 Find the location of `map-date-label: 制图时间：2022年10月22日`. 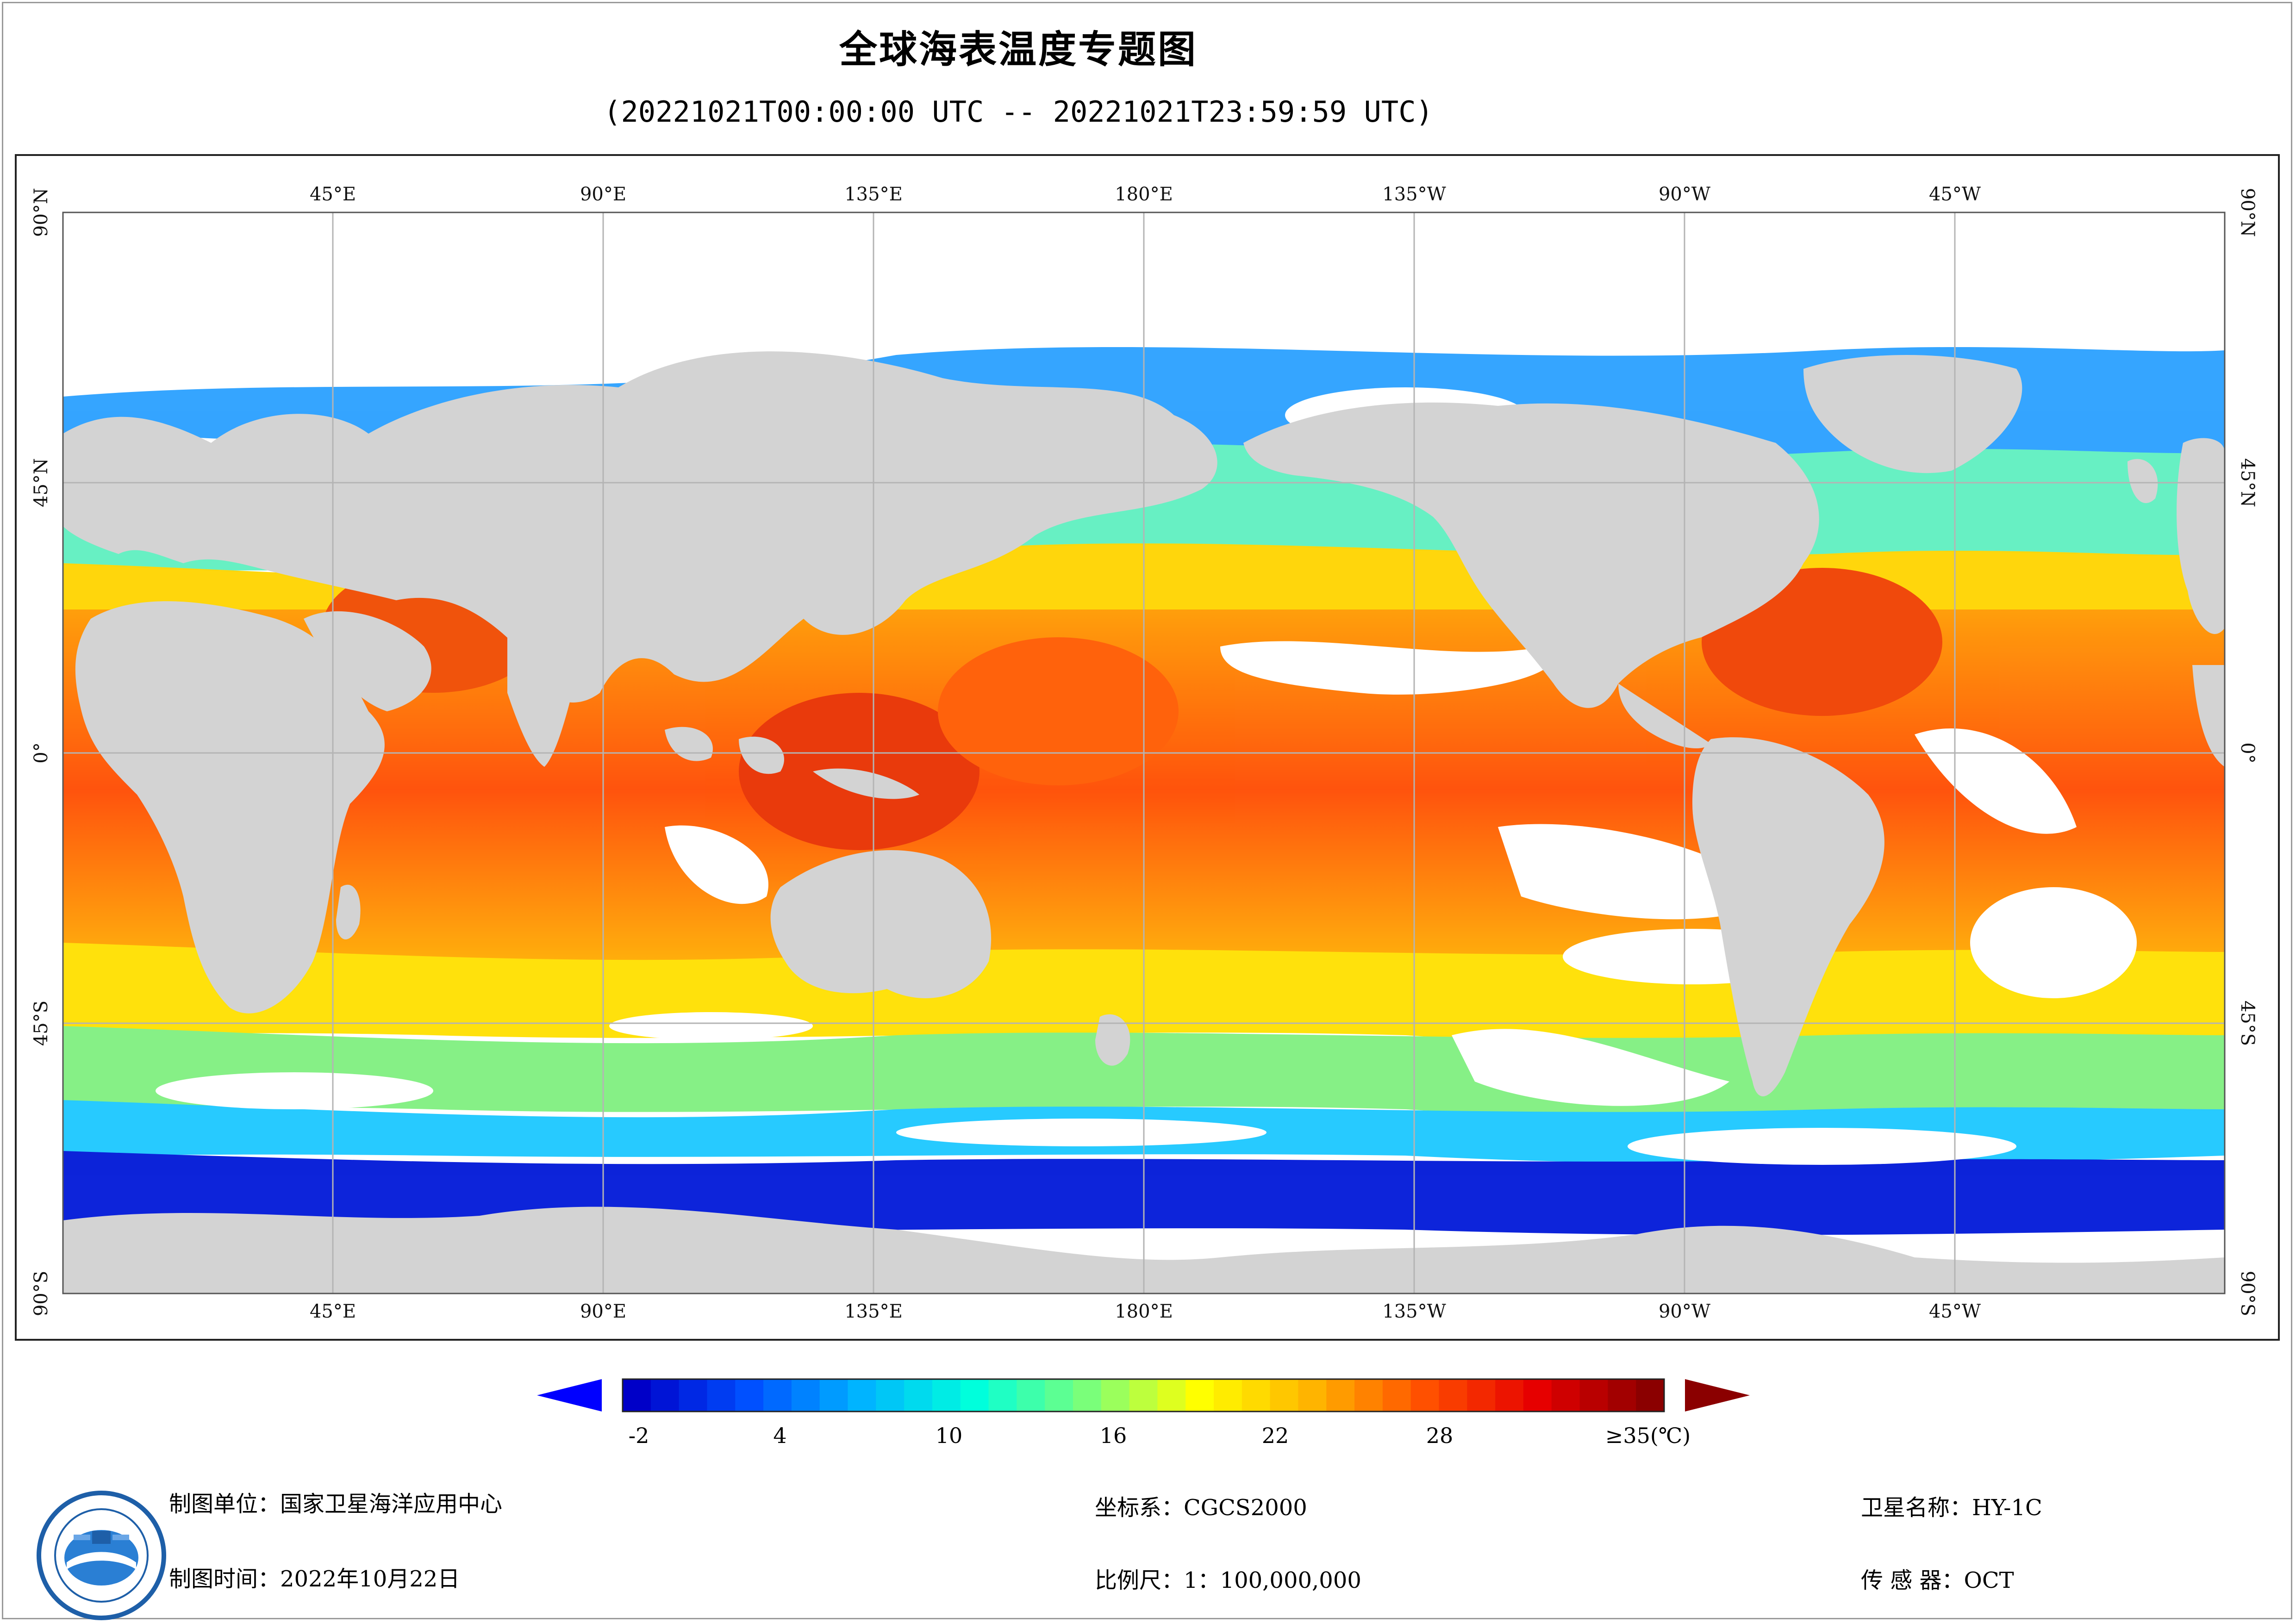

map-date-label: 制图时间：2022年10月22日 is located at coordinates (314, 1579).